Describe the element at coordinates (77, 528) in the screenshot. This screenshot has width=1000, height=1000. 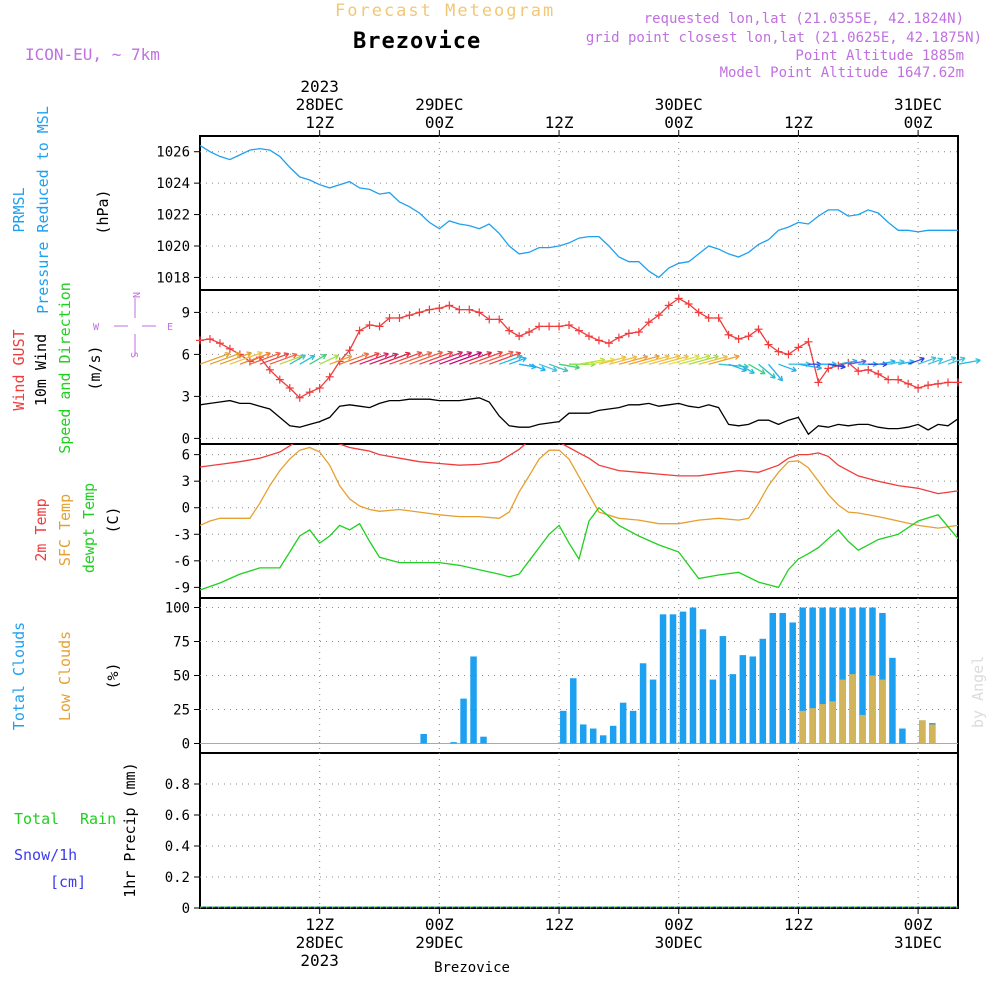
I see `temp-labels: 2m Temp SFC Temp dewpt Temp (C)` at that location.